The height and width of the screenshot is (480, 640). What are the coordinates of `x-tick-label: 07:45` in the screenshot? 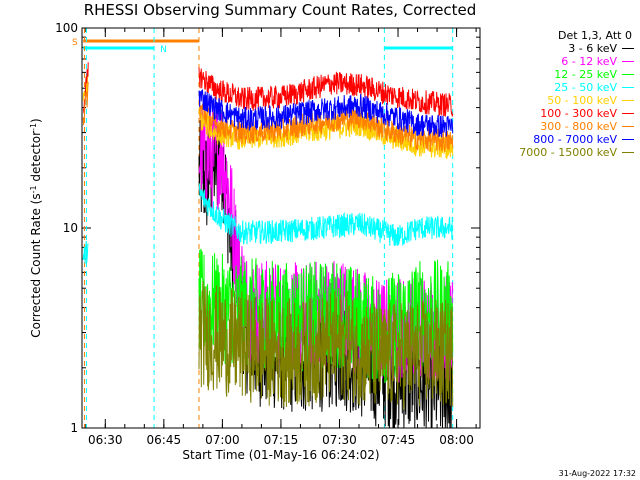 It's located at (398, 440).